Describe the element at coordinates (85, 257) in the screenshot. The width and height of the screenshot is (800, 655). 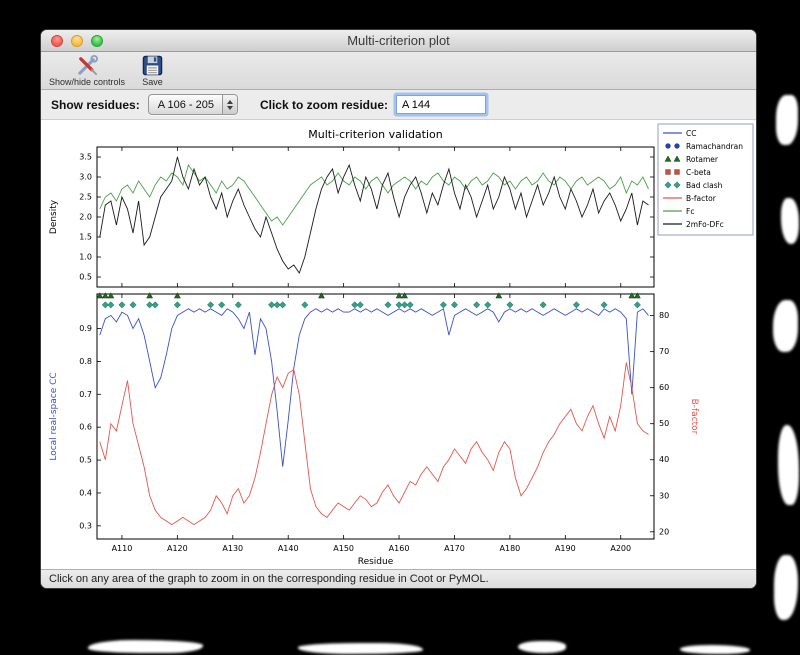
I see `svg-text: 1.0` at that location.